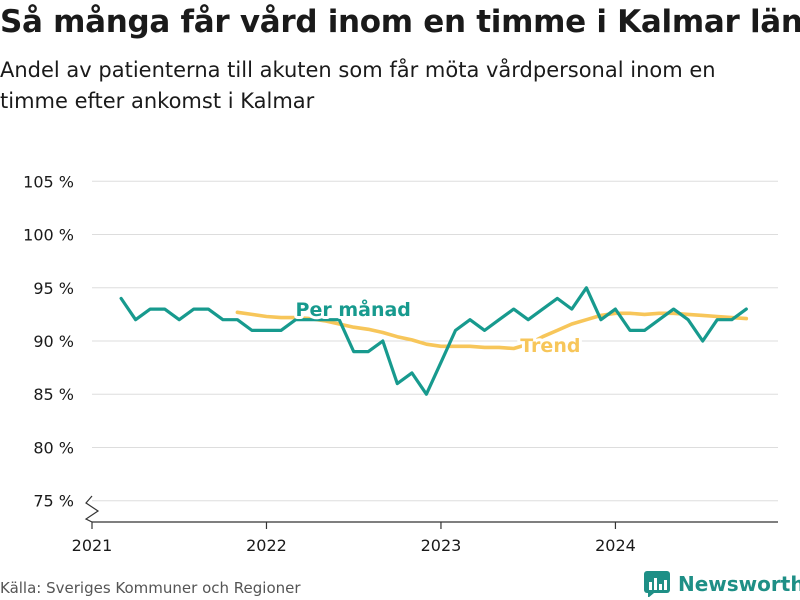 Image resolution: width=800 pixels, height=600 pixels. Describe the element at coordinates (48, 181) in the screenshot. I see `y-tick-label: 105 %` at that location.